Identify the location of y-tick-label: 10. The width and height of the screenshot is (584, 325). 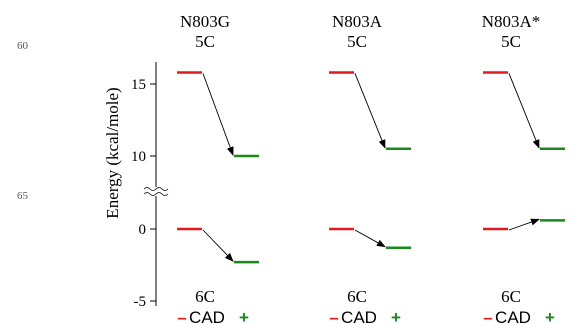
(138, 157).